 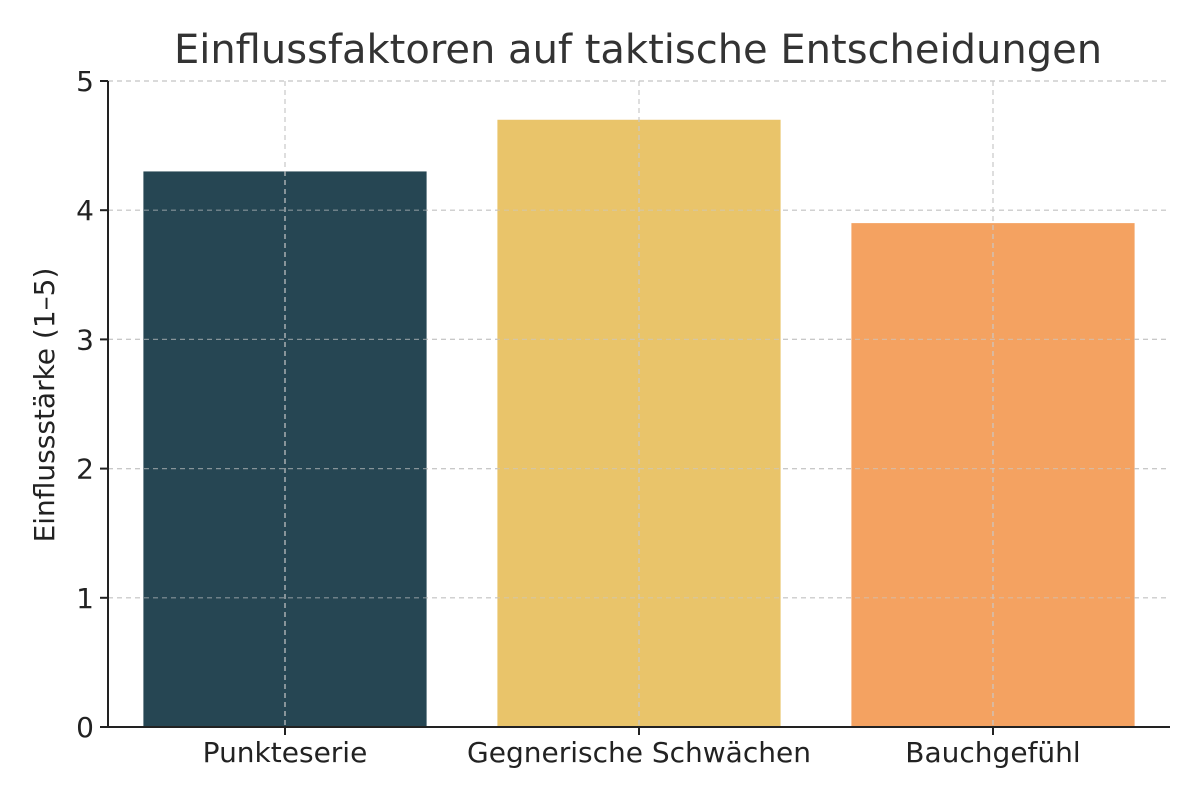 What do you see at coordinates (85, 598) in the screenshot?
I see `y-tick-label: 1` at bounding box center [85, 598].